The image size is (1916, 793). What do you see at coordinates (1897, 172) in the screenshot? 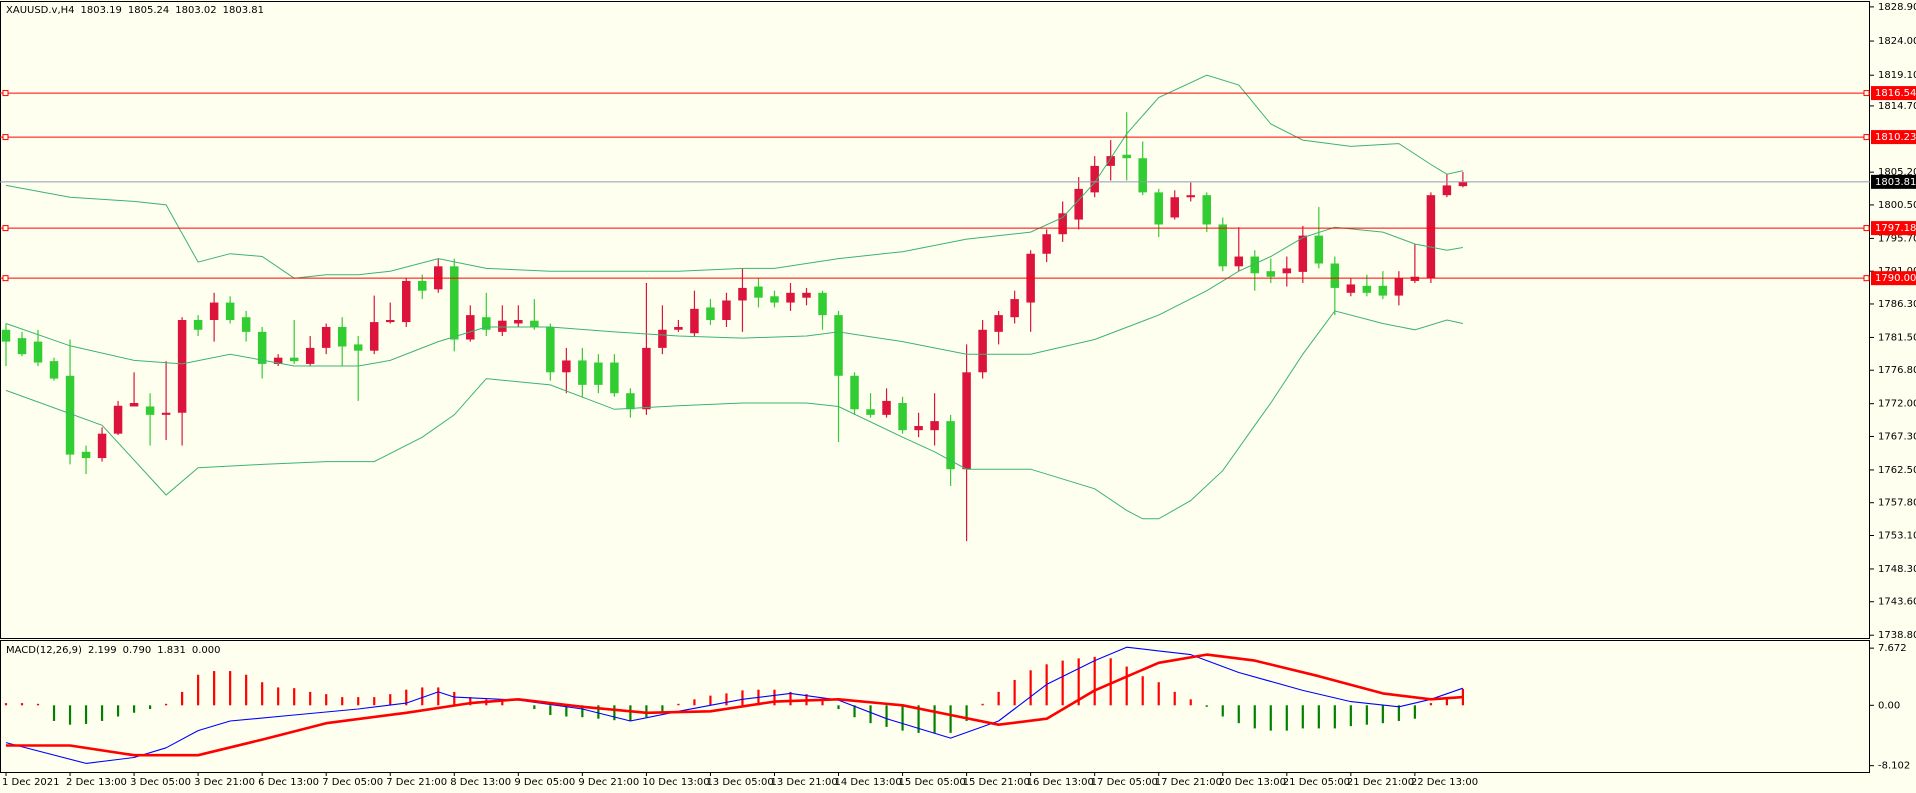
I see `y-tick-label: 1805.20` at bounding box center [1897, 172].